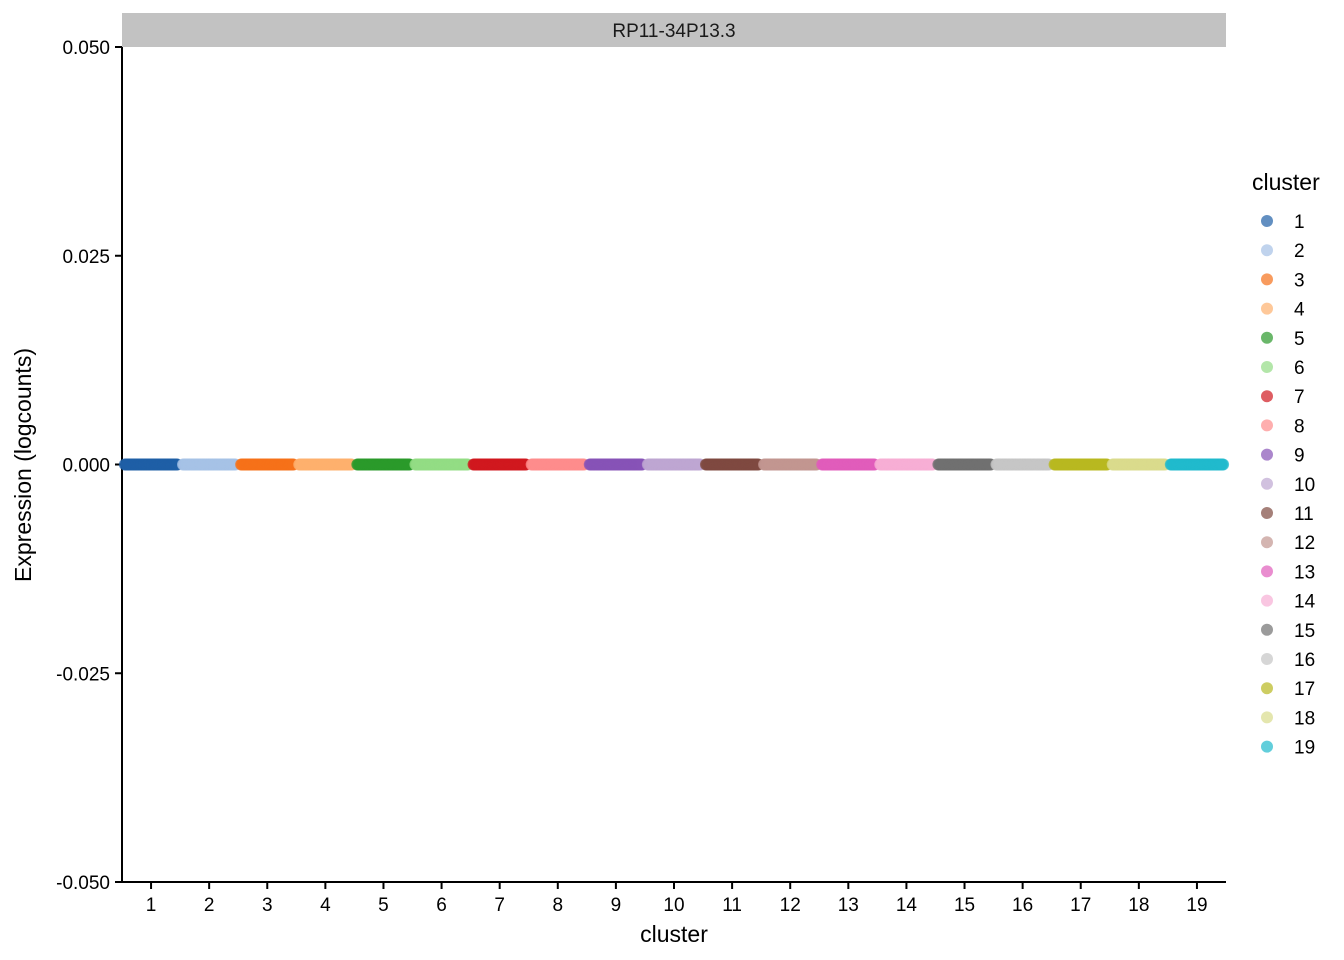 This screenshot has height=960, width=1344. I want to click on y-tick-label: 0.000, so click(86, 466).